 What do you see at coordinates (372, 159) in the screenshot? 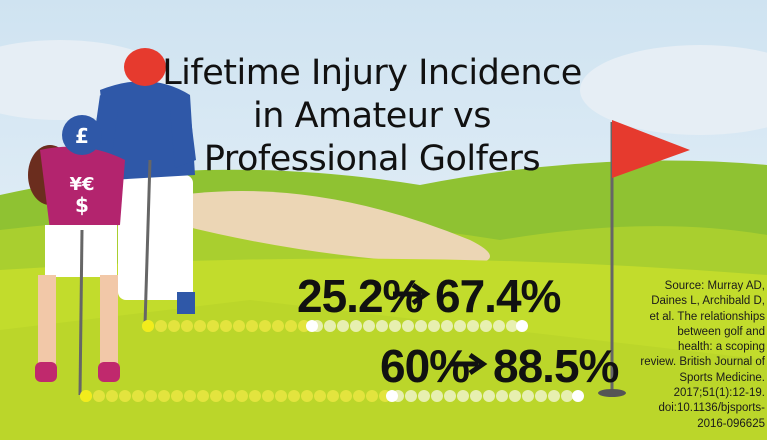
I see `title-line: Professional Golfers` at bounding box center [372, 159].